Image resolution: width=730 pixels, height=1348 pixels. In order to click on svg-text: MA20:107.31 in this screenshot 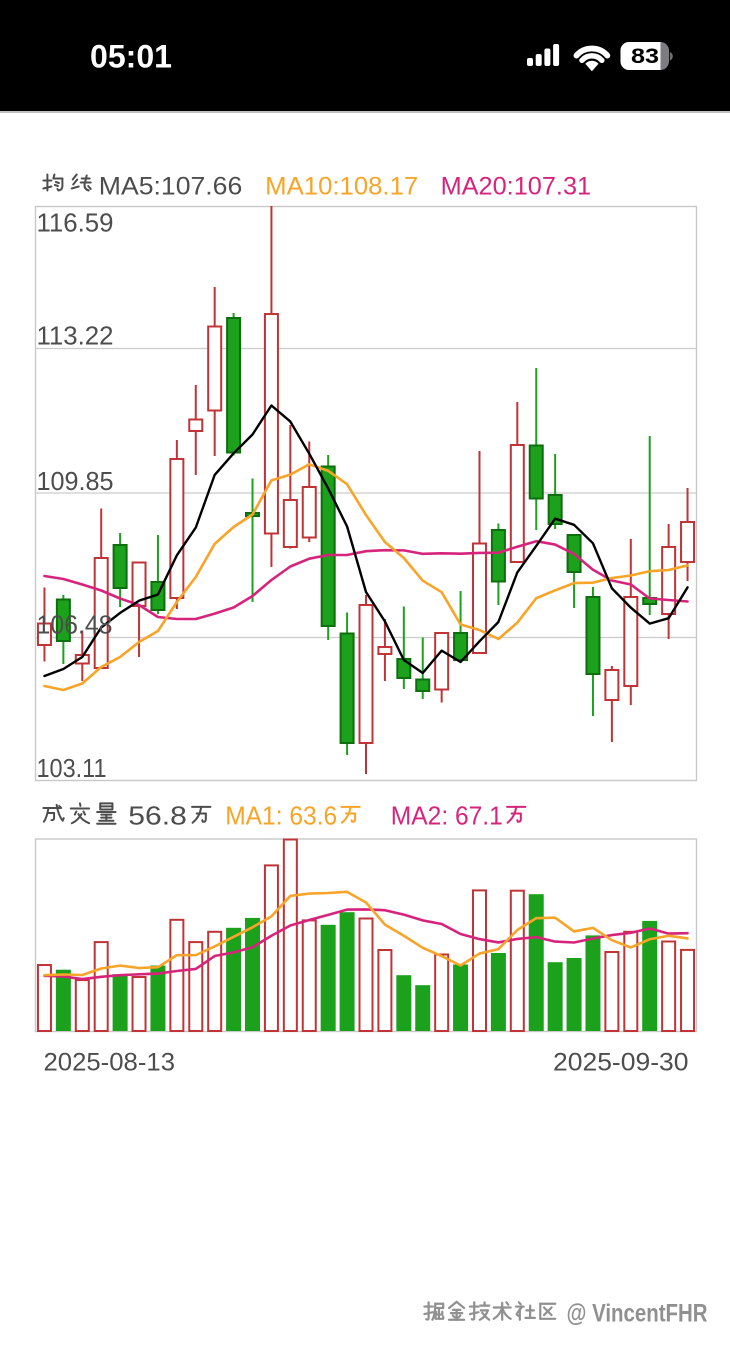, I will do `click(516, 187)`.